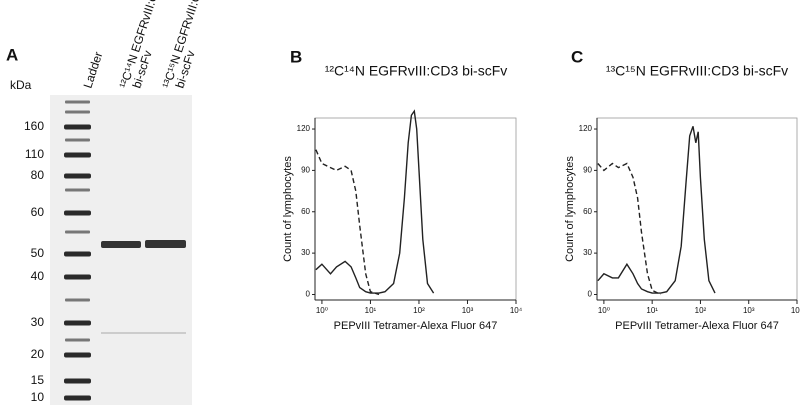 The height and width of the screenshot is (405, 800). Describe the element at coordinates (38, 322) in the screenshot. I see `marker-label: 30` at that location.